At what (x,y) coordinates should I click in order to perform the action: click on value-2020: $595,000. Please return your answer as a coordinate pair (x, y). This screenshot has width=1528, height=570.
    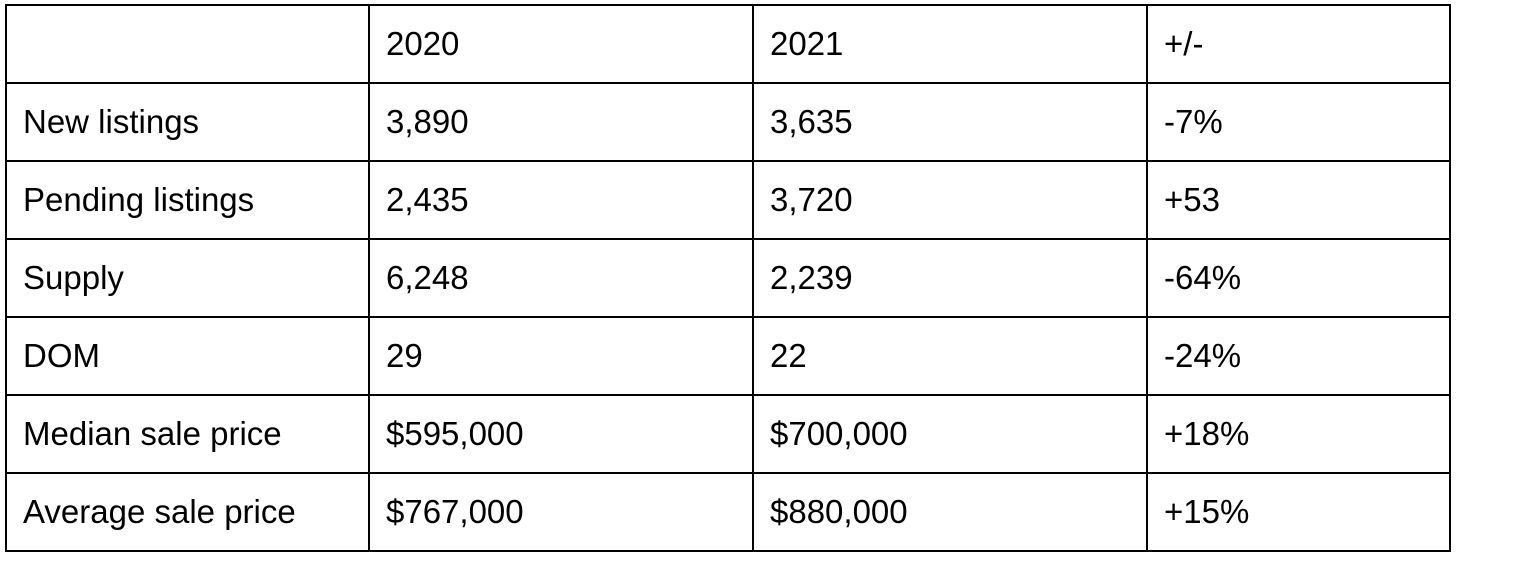
    Looking at the image, I should click on (561, 434).